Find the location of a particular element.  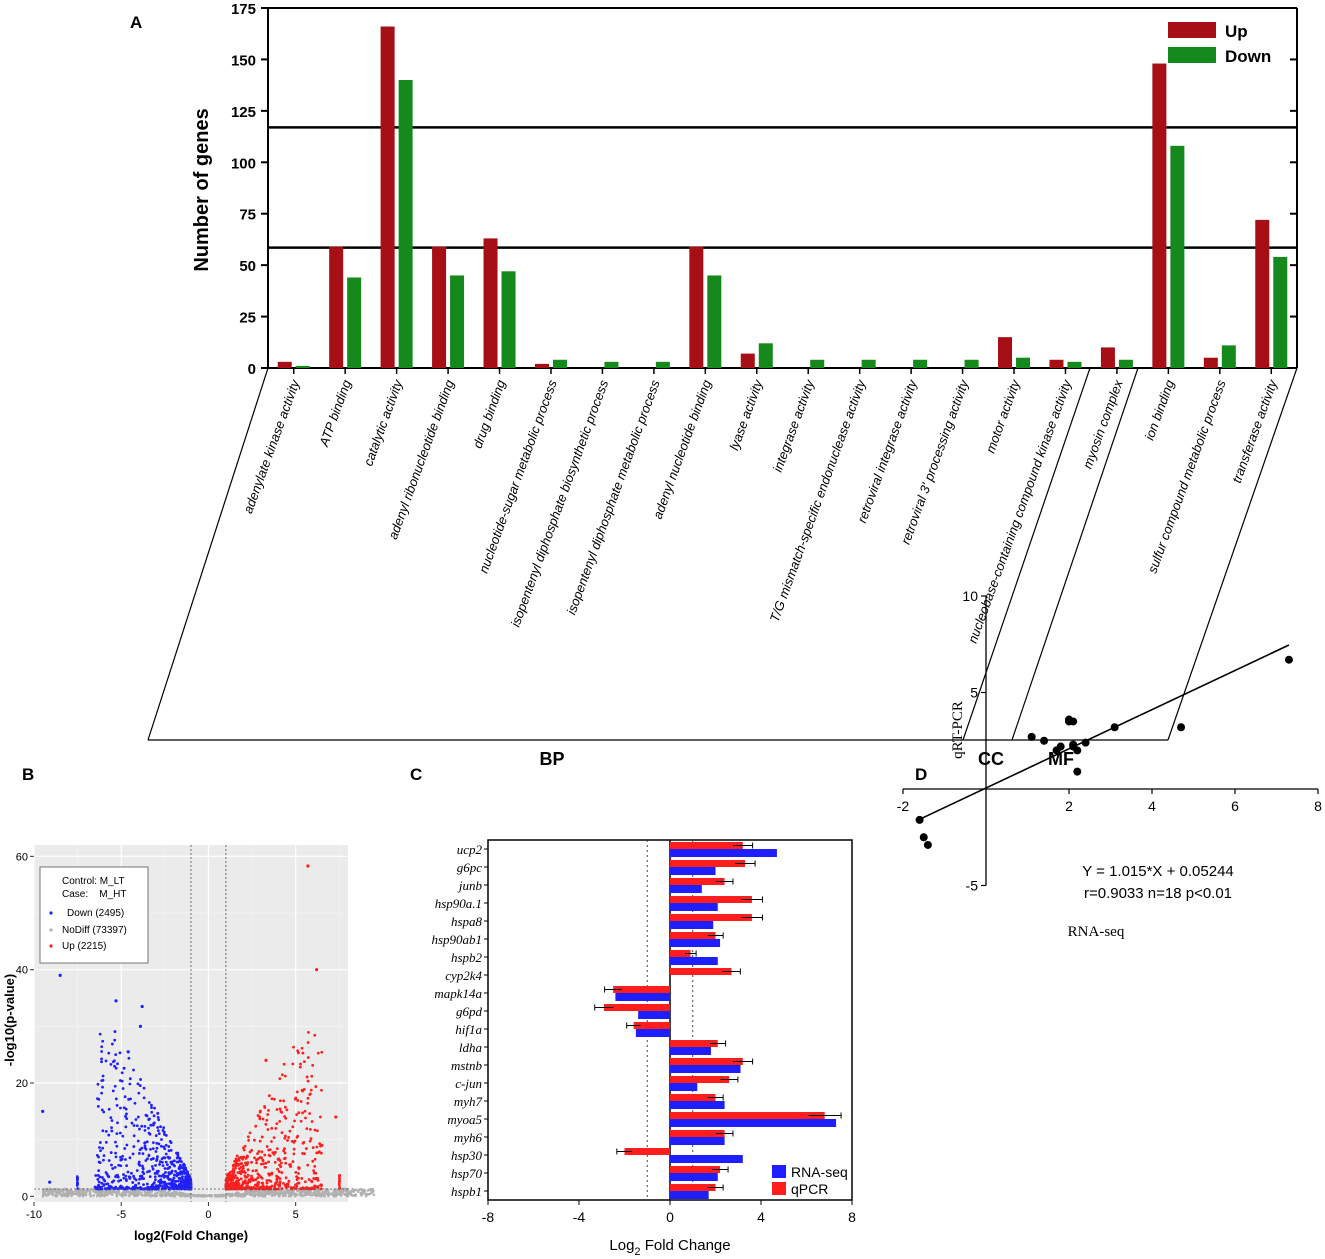

panel-label-a: A is located at coordinates (136, 22).